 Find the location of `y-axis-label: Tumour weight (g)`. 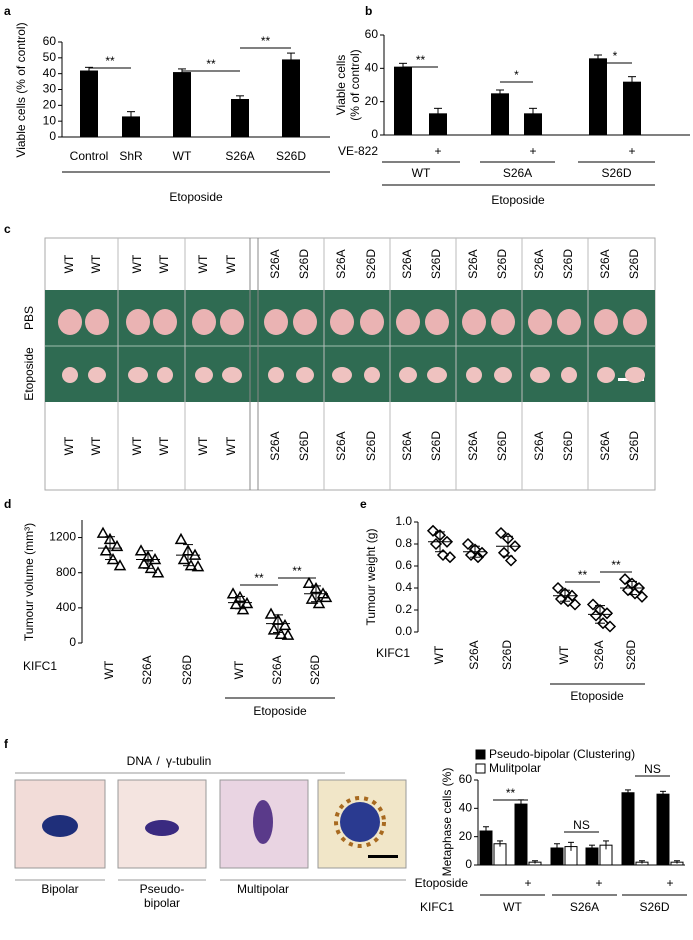

y-axis-label: Tumour weight (g) is located at coordinates (371, 577).